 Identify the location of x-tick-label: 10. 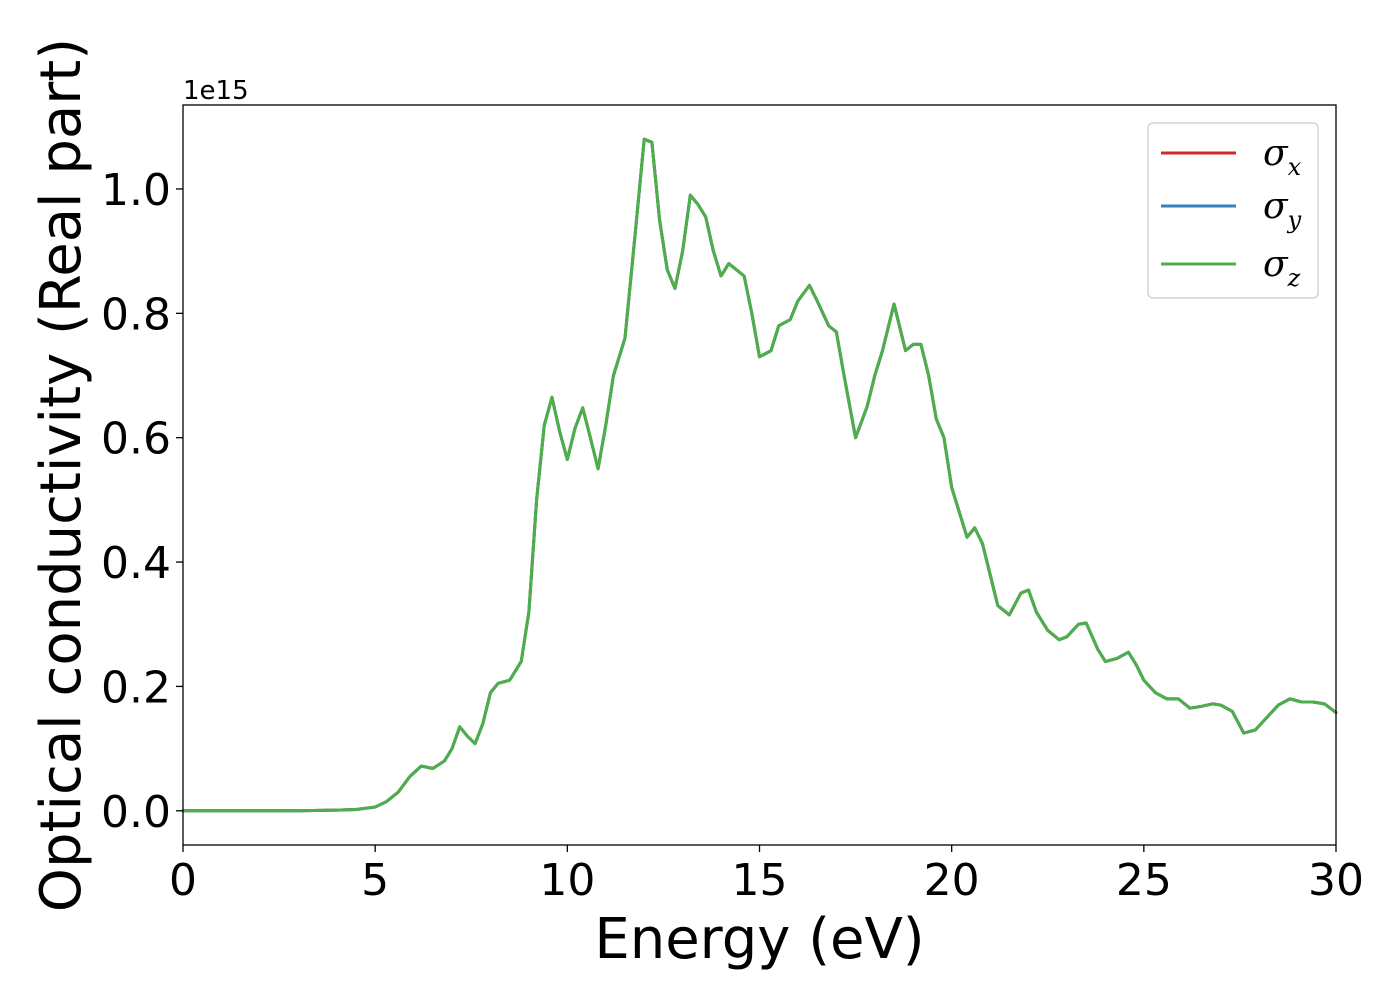
(567, 880).